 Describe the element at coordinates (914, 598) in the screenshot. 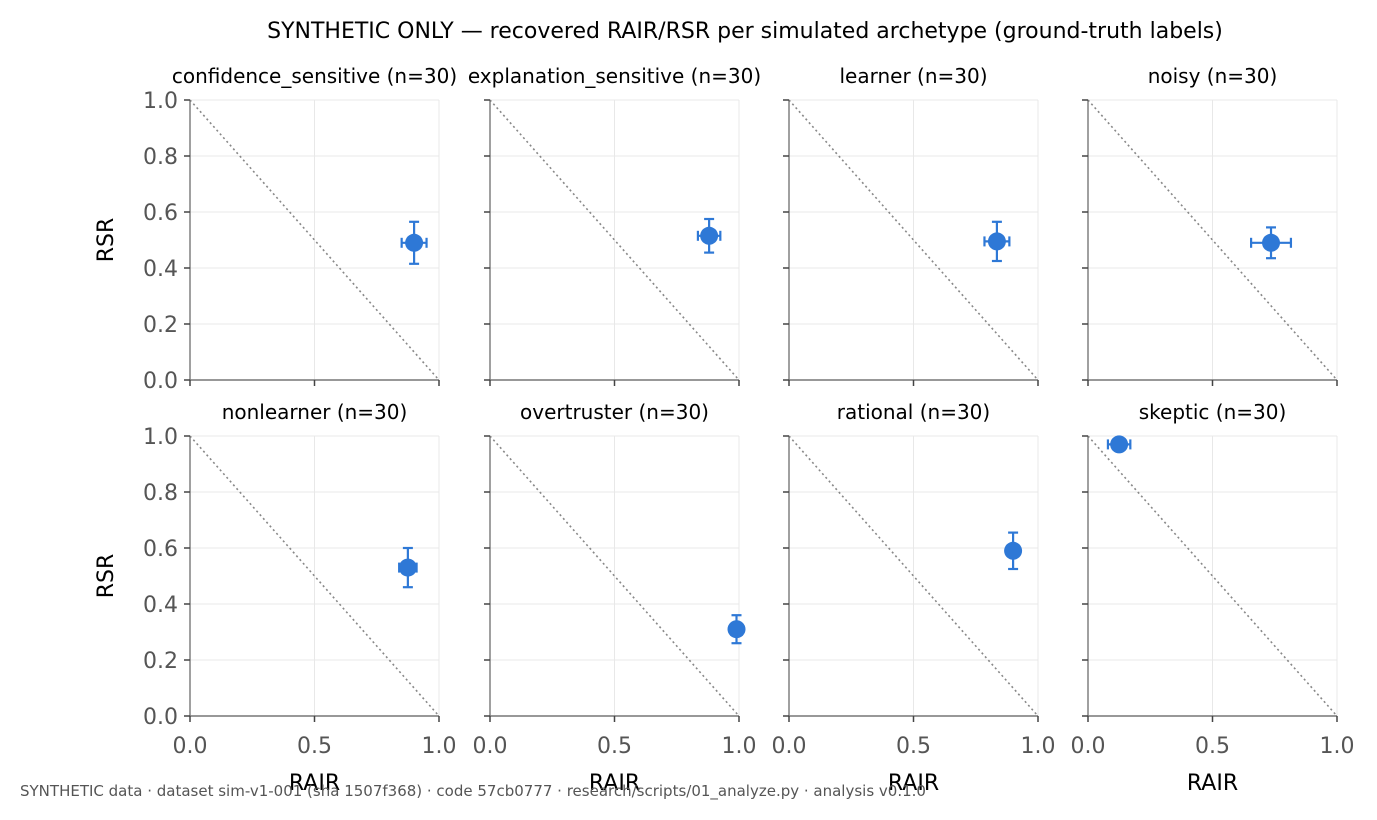

I see `panel-7: rational (n=30) 0.0 0.5 1.0 RAIR` at that location.